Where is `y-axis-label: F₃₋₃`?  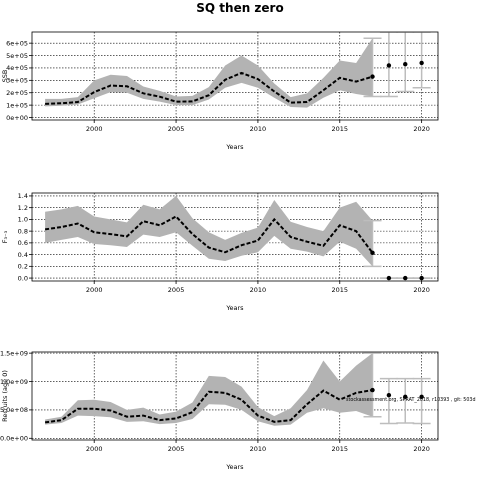 y-axis-label: F₃₋₃ is located at coordinates (5, 236).